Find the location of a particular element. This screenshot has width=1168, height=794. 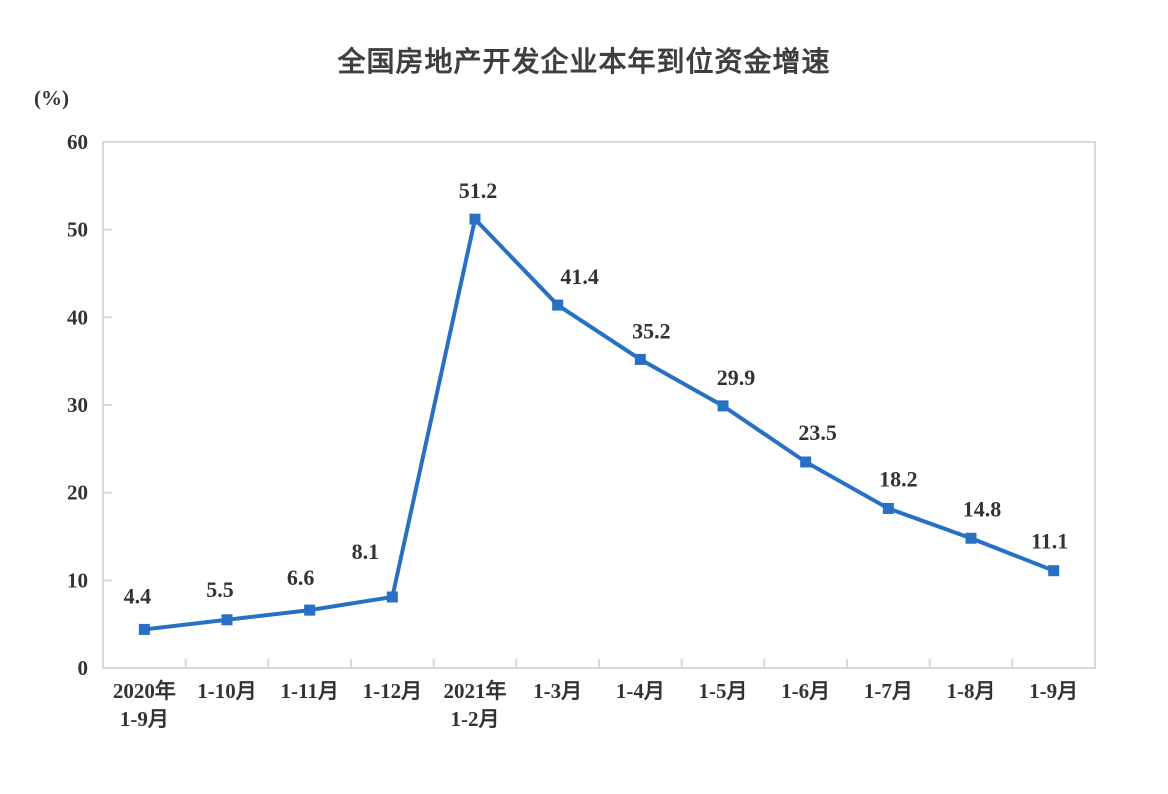

y-axis-unit-label: (%) is located at coordinates (51, 98).